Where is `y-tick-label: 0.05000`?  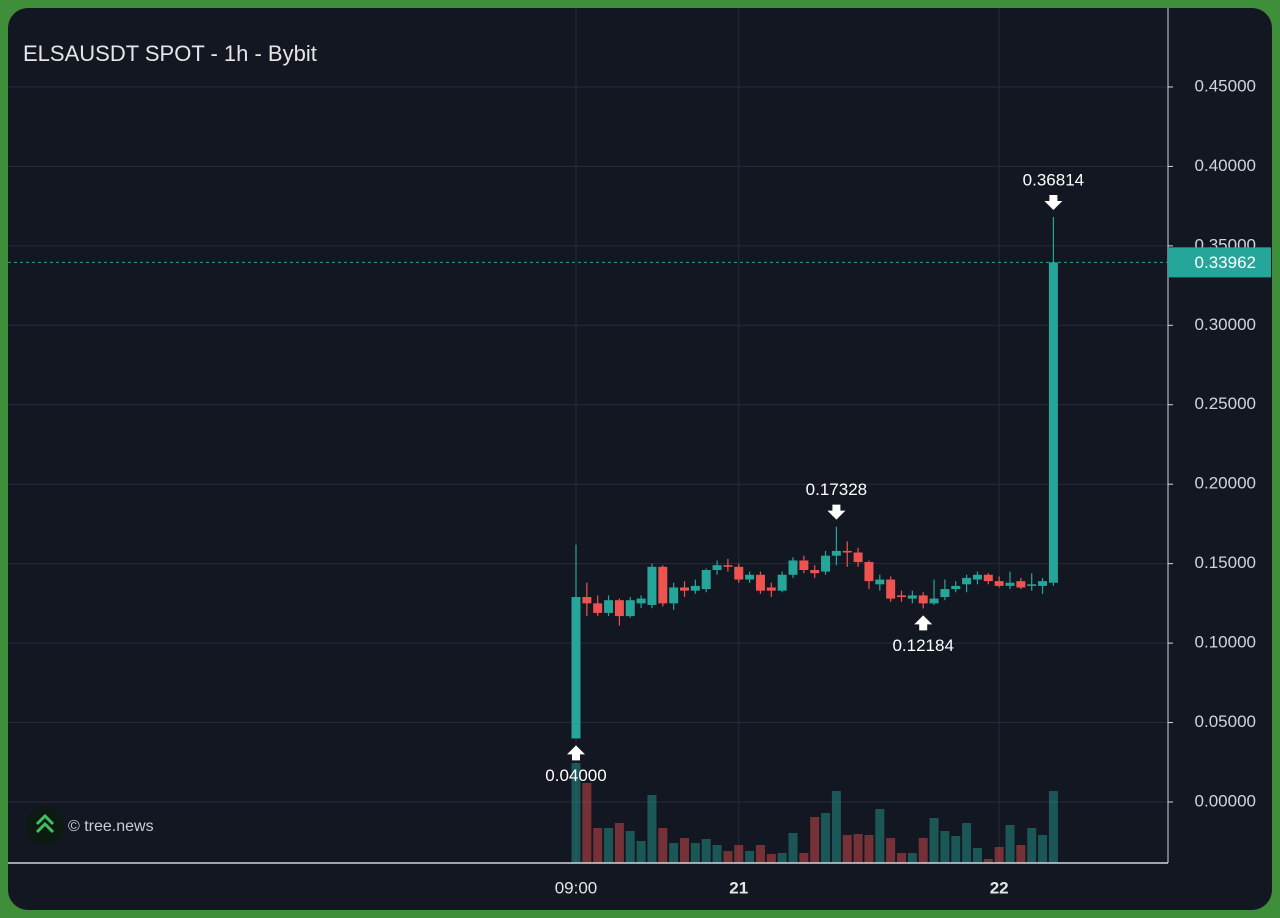 y-tick-label: 0.05000 is located at coordinates (1225, 721).